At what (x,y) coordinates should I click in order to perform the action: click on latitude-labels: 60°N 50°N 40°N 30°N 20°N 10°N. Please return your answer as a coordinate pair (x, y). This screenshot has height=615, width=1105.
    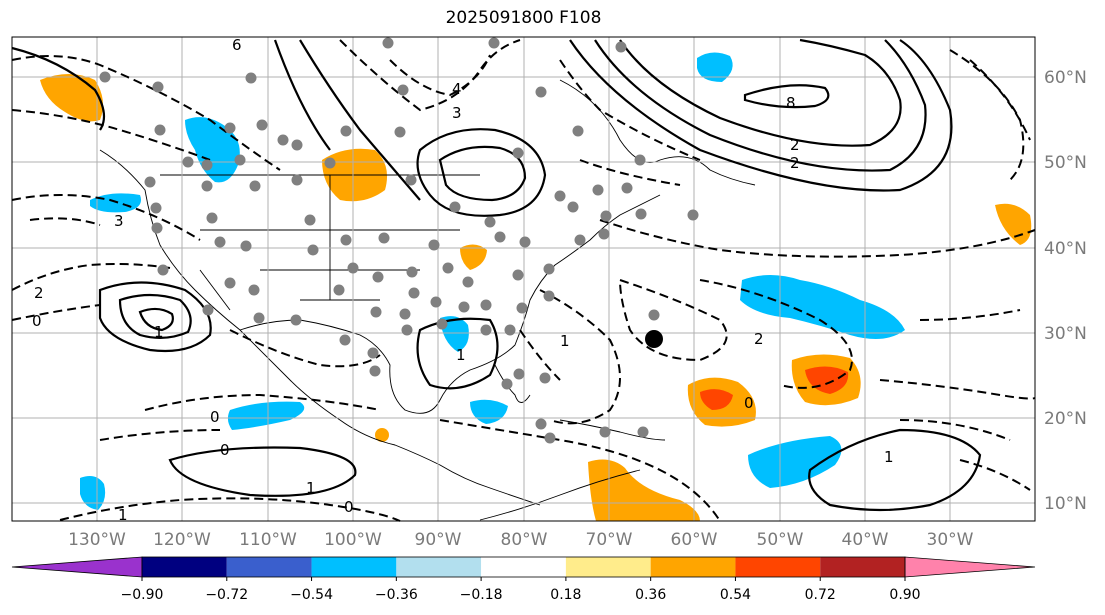
    Looking at the image, I should click on (1065, 291).